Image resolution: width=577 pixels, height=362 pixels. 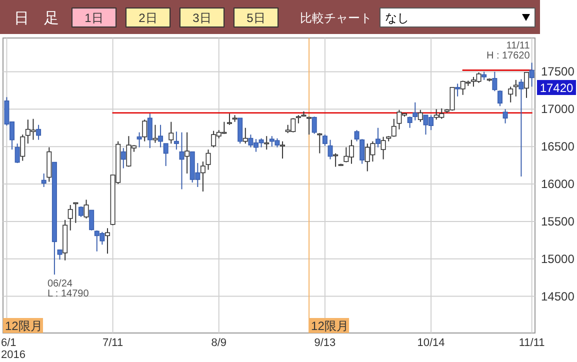 I want to click on annotation: 06/24, so click(x=60, y=284).